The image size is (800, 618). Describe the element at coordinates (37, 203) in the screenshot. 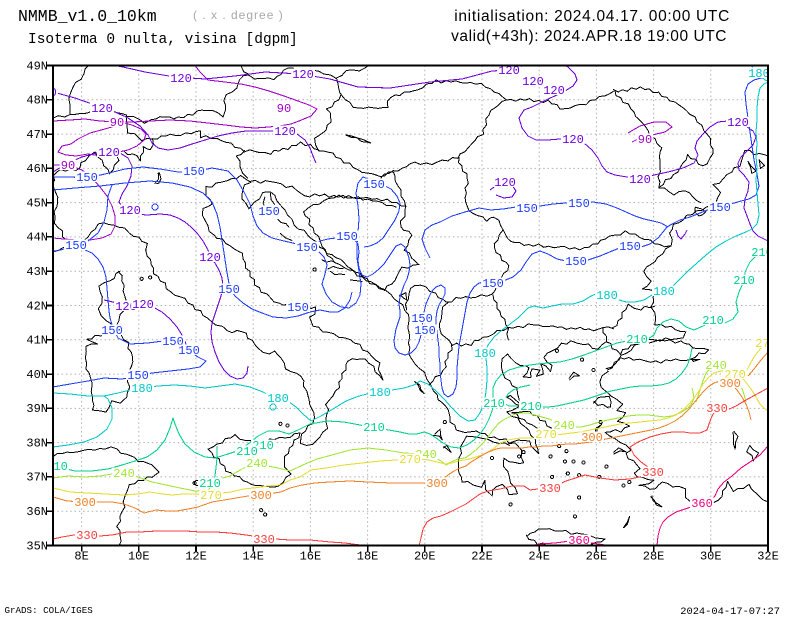

I see `svg-text: 45N` at that location.